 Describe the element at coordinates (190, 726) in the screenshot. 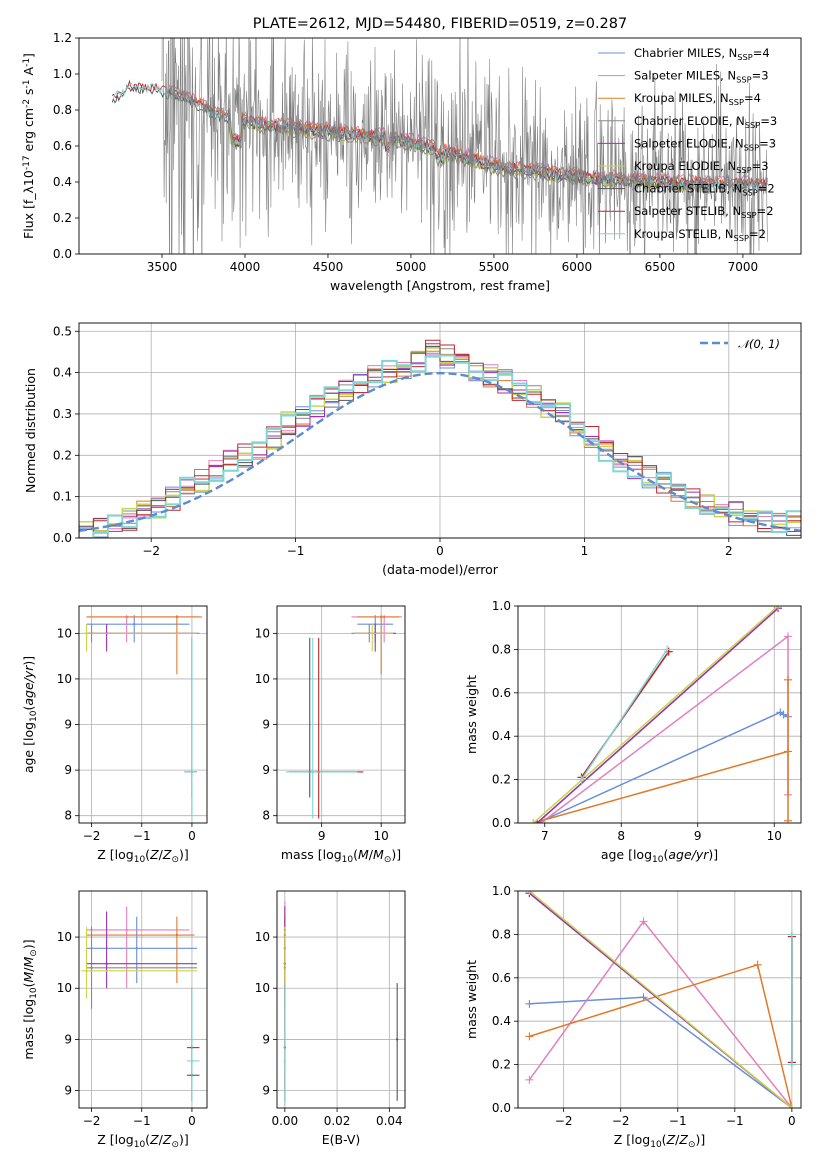

I see `errorbar-chabrier-stelib` at that location.